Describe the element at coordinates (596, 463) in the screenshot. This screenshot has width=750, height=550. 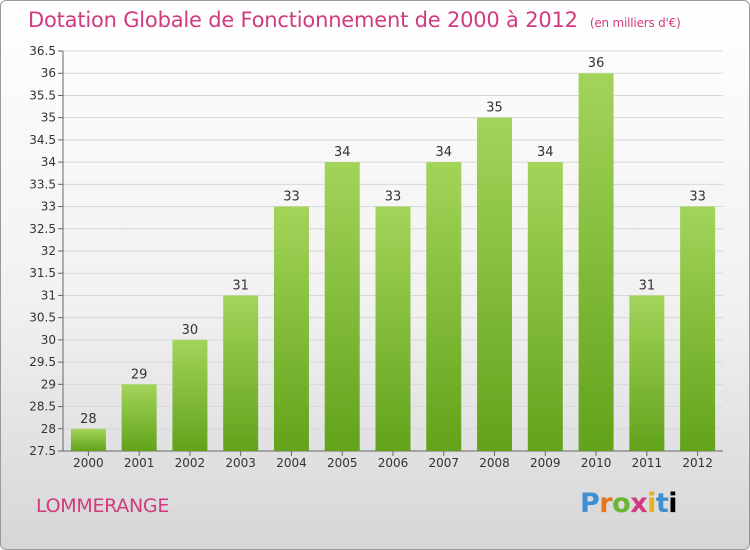
I see `x-tick-label: 2010` at that location.